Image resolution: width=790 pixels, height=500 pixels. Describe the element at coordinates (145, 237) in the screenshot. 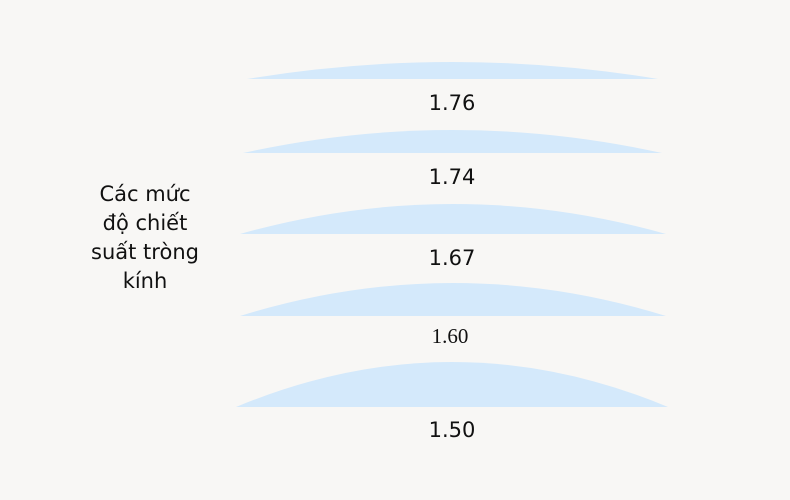

I see `diagram-title: Các mức độ chiết suất tròng kính` at that location.